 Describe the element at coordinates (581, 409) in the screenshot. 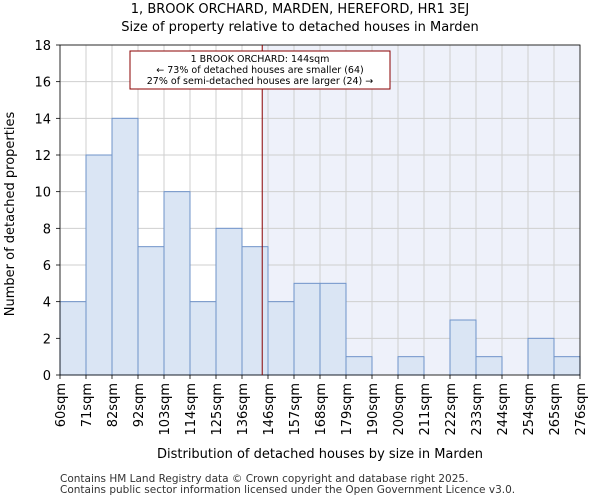

I see `x-tick-label: 276sqm` at that location.